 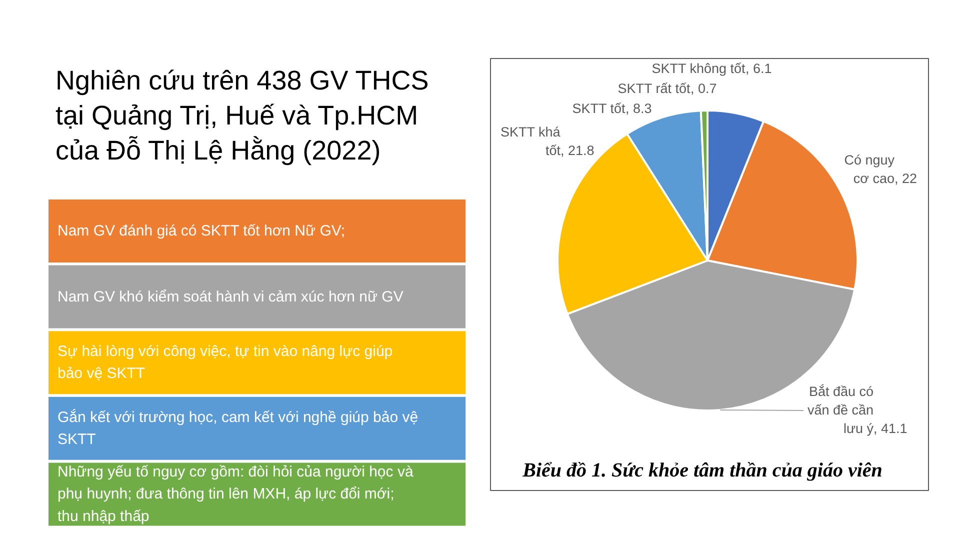 What do you see at coordinates (577, 150) in the screenshot?
I see `data-label: , 21.8` at bounding box center [577, 150].